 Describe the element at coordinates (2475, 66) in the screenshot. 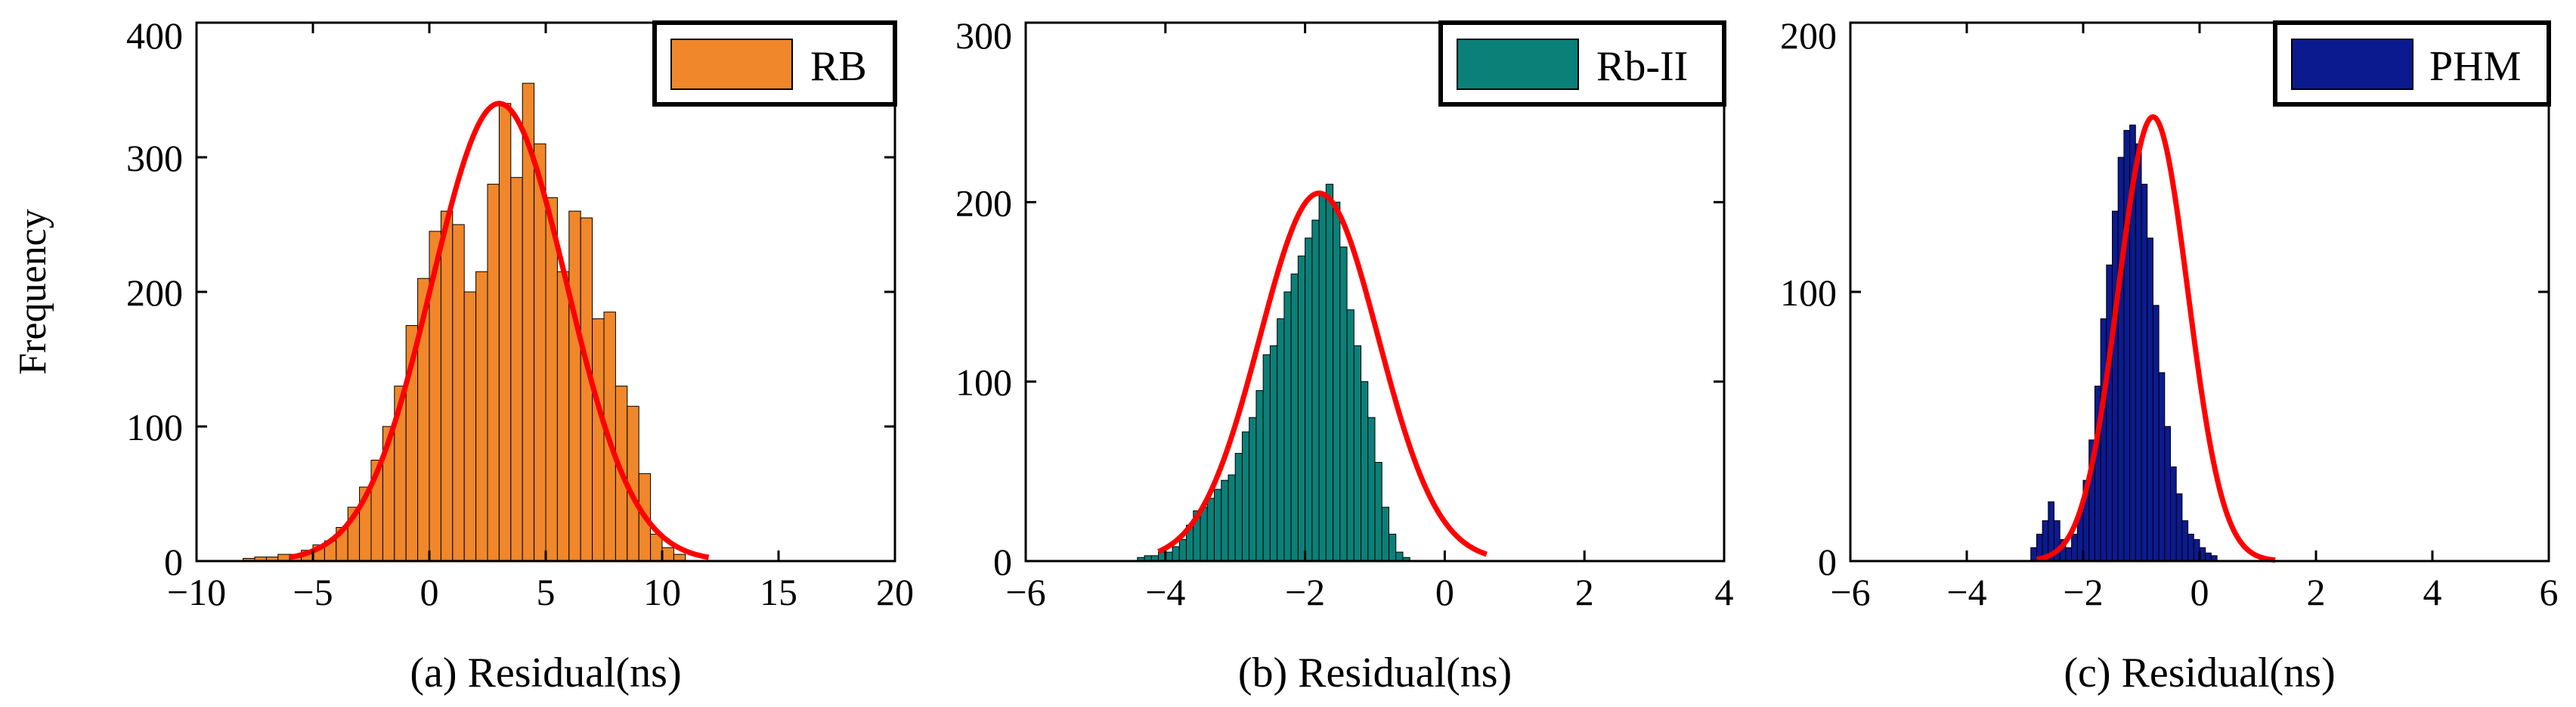

I see `legend-label: PHM` at that location.